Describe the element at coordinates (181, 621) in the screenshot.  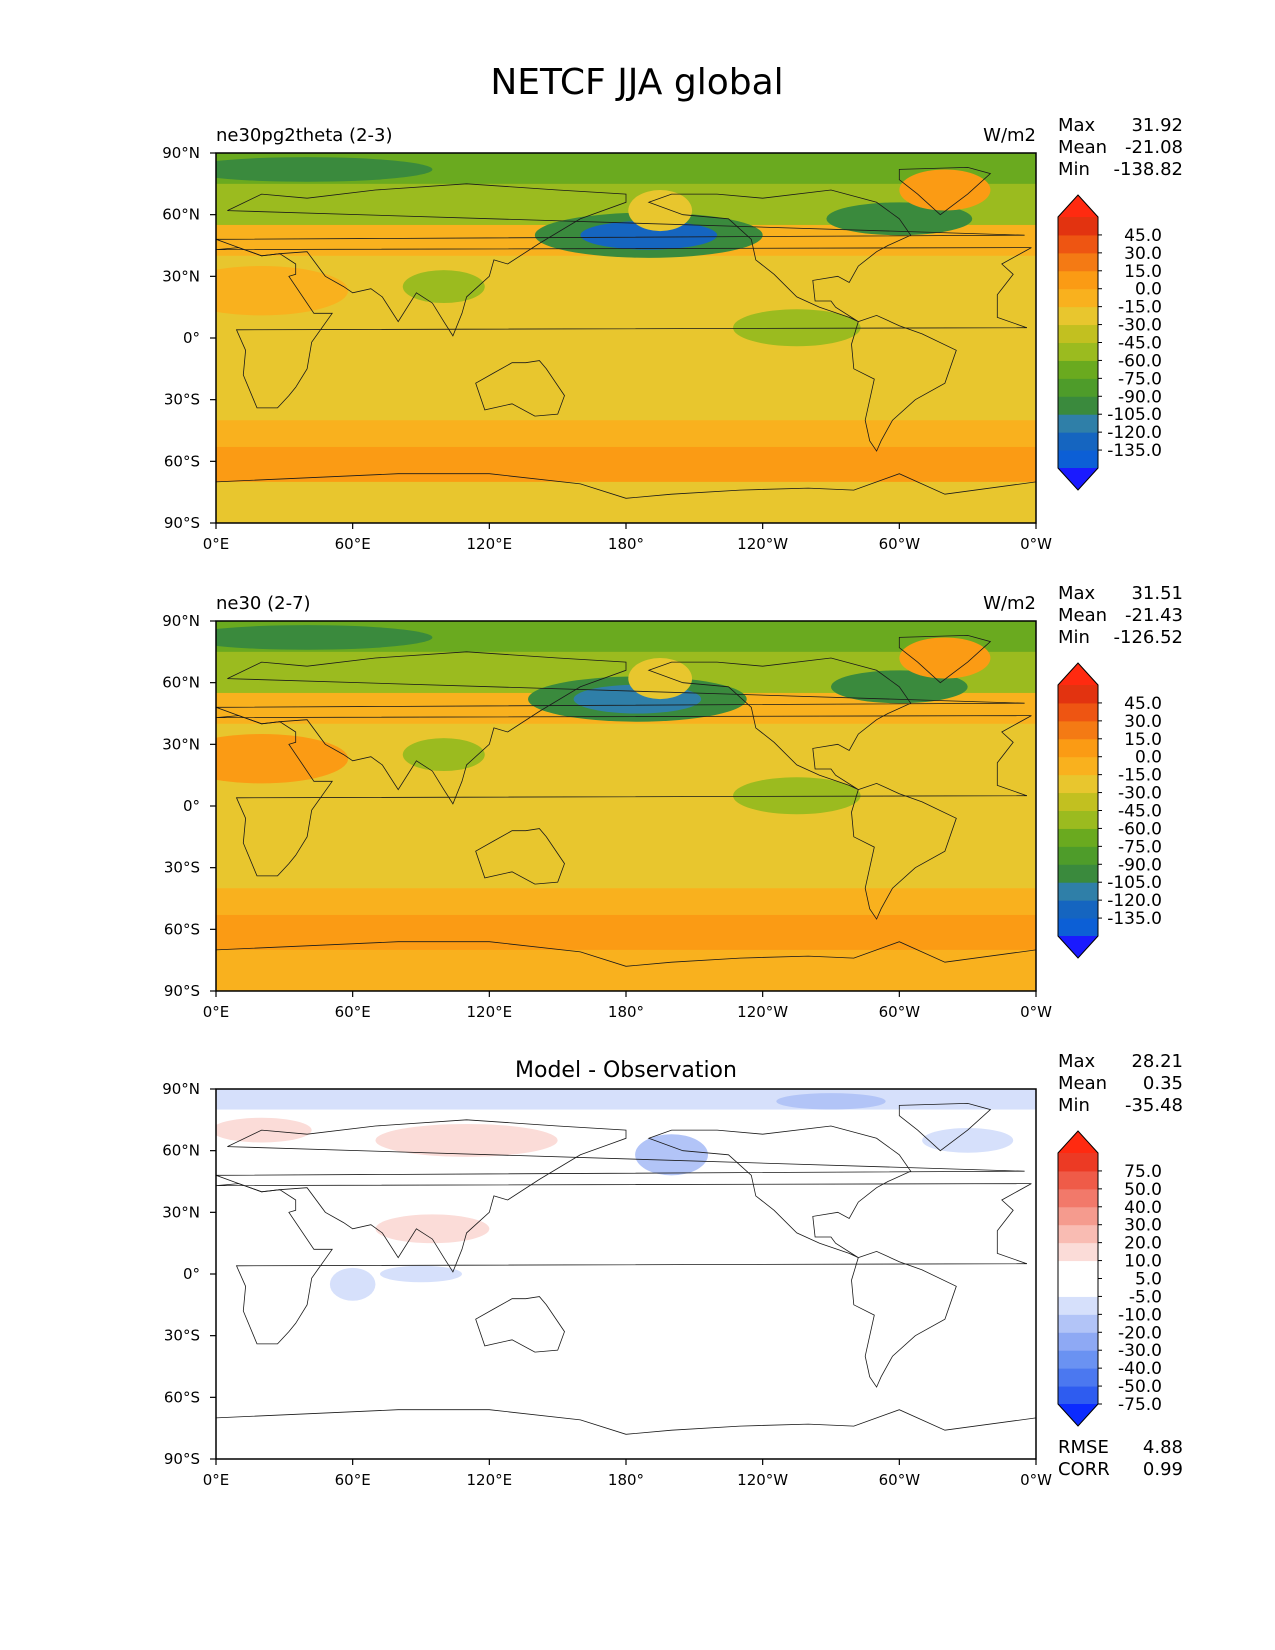
I see `y-tick-label: 90°N` at that location.